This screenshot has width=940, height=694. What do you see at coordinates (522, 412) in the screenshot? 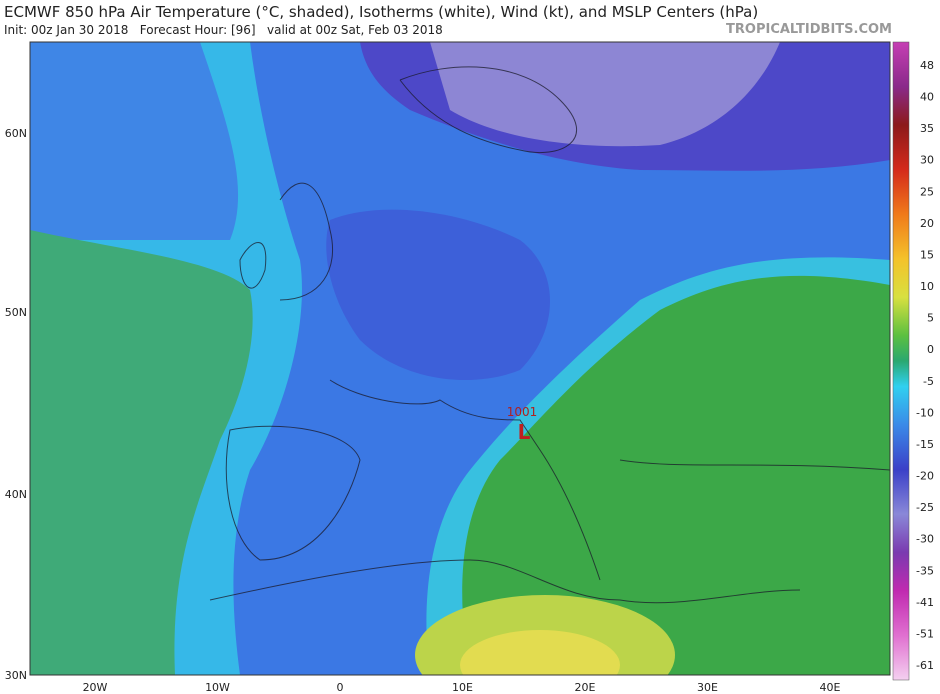
I see `pressure-value: 1001` at bounding box center [522, 412].